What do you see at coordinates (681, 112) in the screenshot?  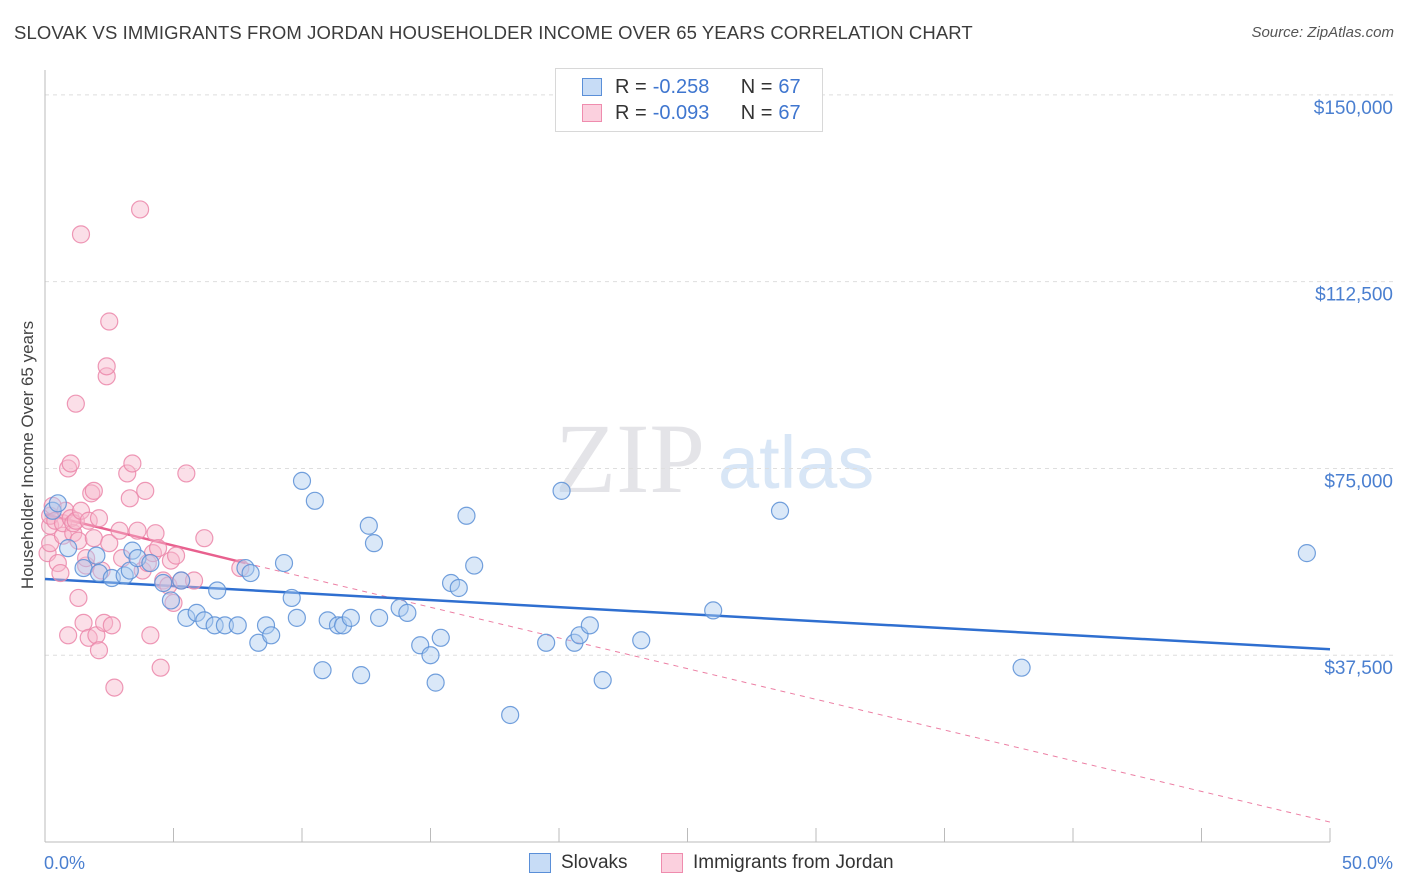 I see `r-value: -0.093` at bounding box center [681, 112].